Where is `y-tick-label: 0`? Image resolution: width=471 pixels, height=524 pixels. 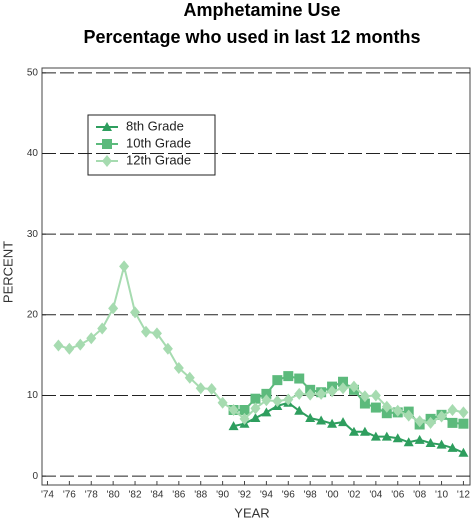
y-tick-label: 0 is located at coordinates (35, 476).